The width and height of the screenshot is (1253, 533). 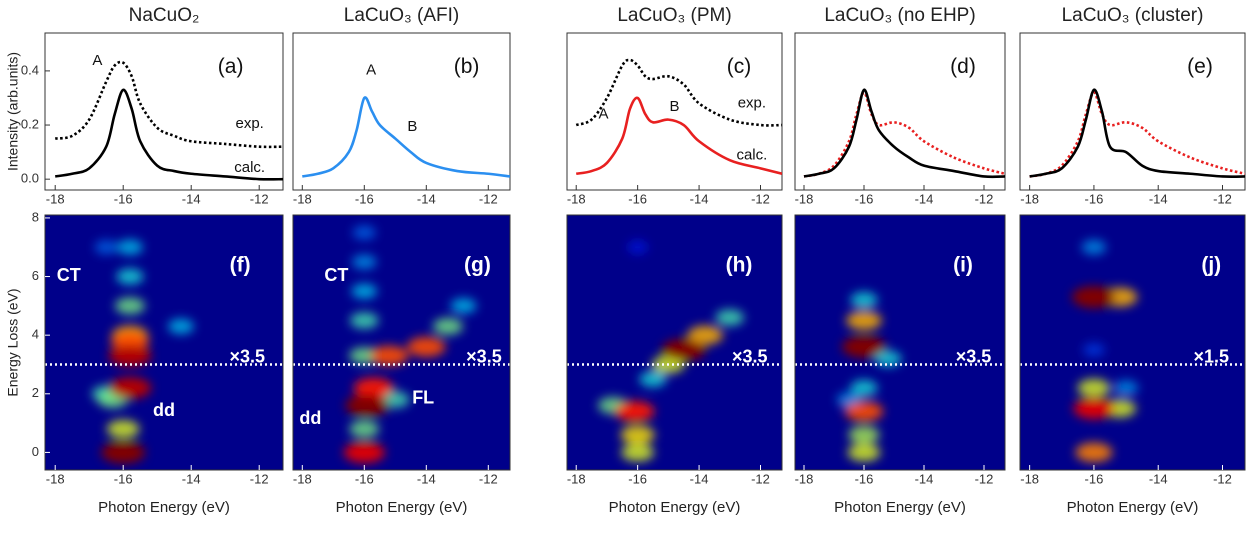 I want to click on panel-label: (b), so click(x=467, y=66).